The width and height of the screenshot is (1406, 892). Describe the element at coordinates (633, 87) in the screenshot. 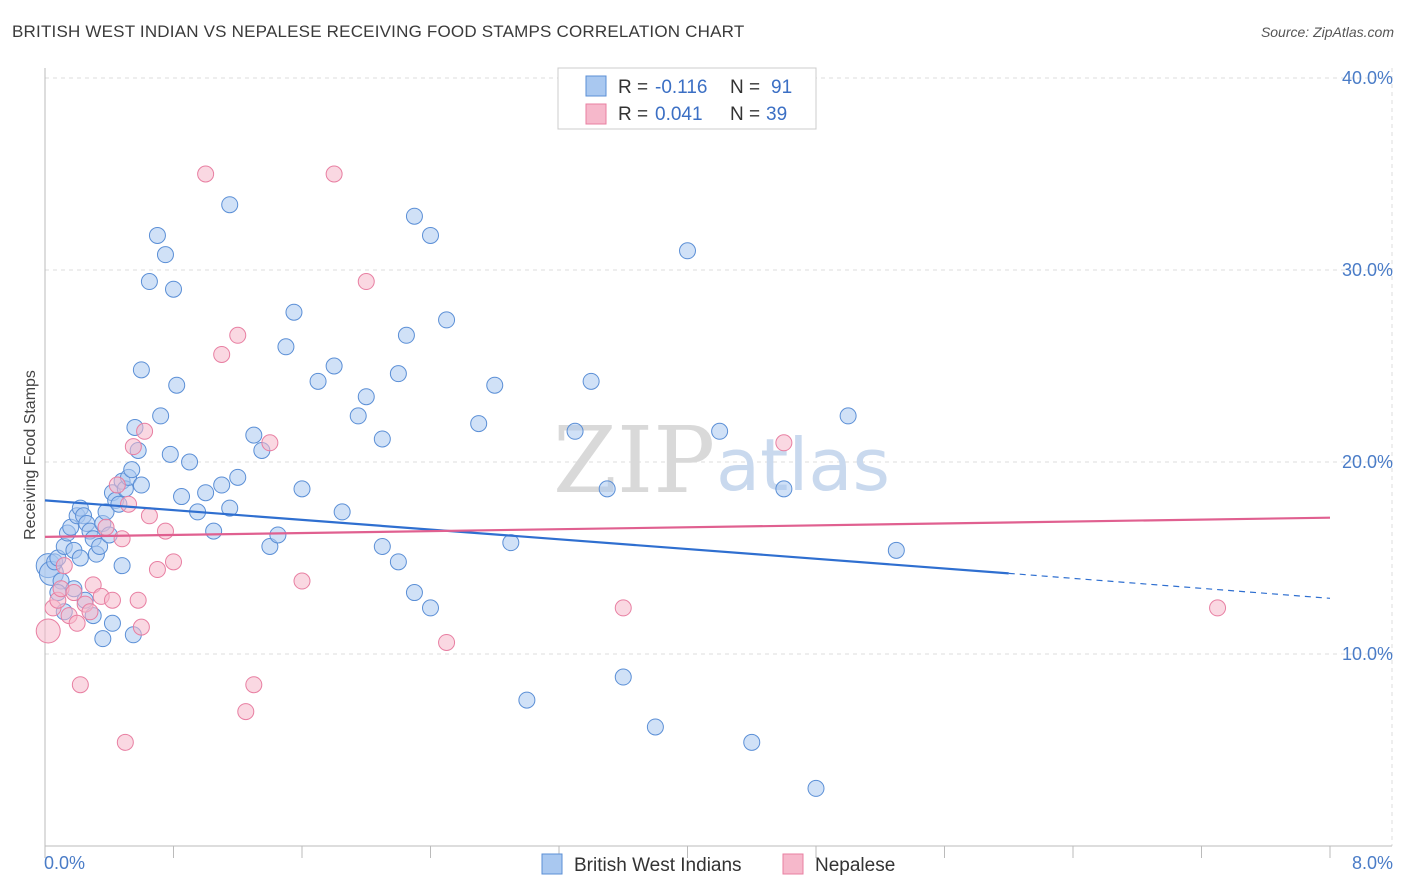

I see `legend-r-label: R =` at that location.